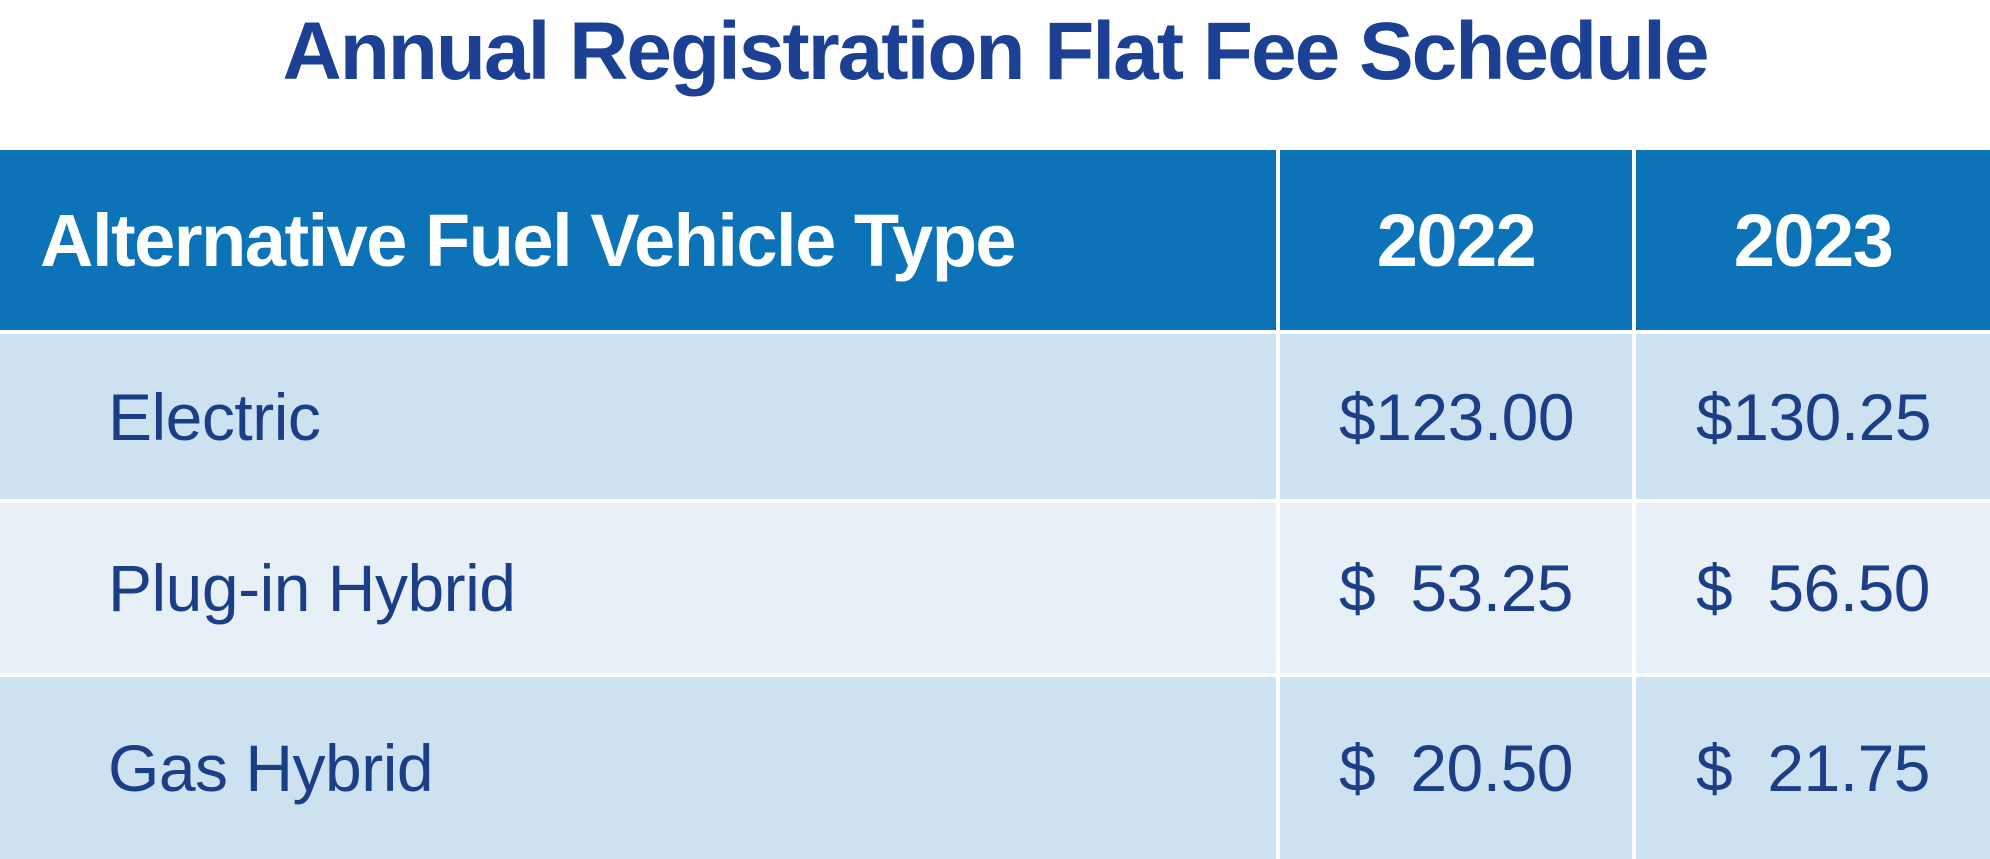 The width and height of the screenshot is (1990, 859). I want to click on row-gas-hybrid-fee-2022: $ 20.50, so click(1456, 768).